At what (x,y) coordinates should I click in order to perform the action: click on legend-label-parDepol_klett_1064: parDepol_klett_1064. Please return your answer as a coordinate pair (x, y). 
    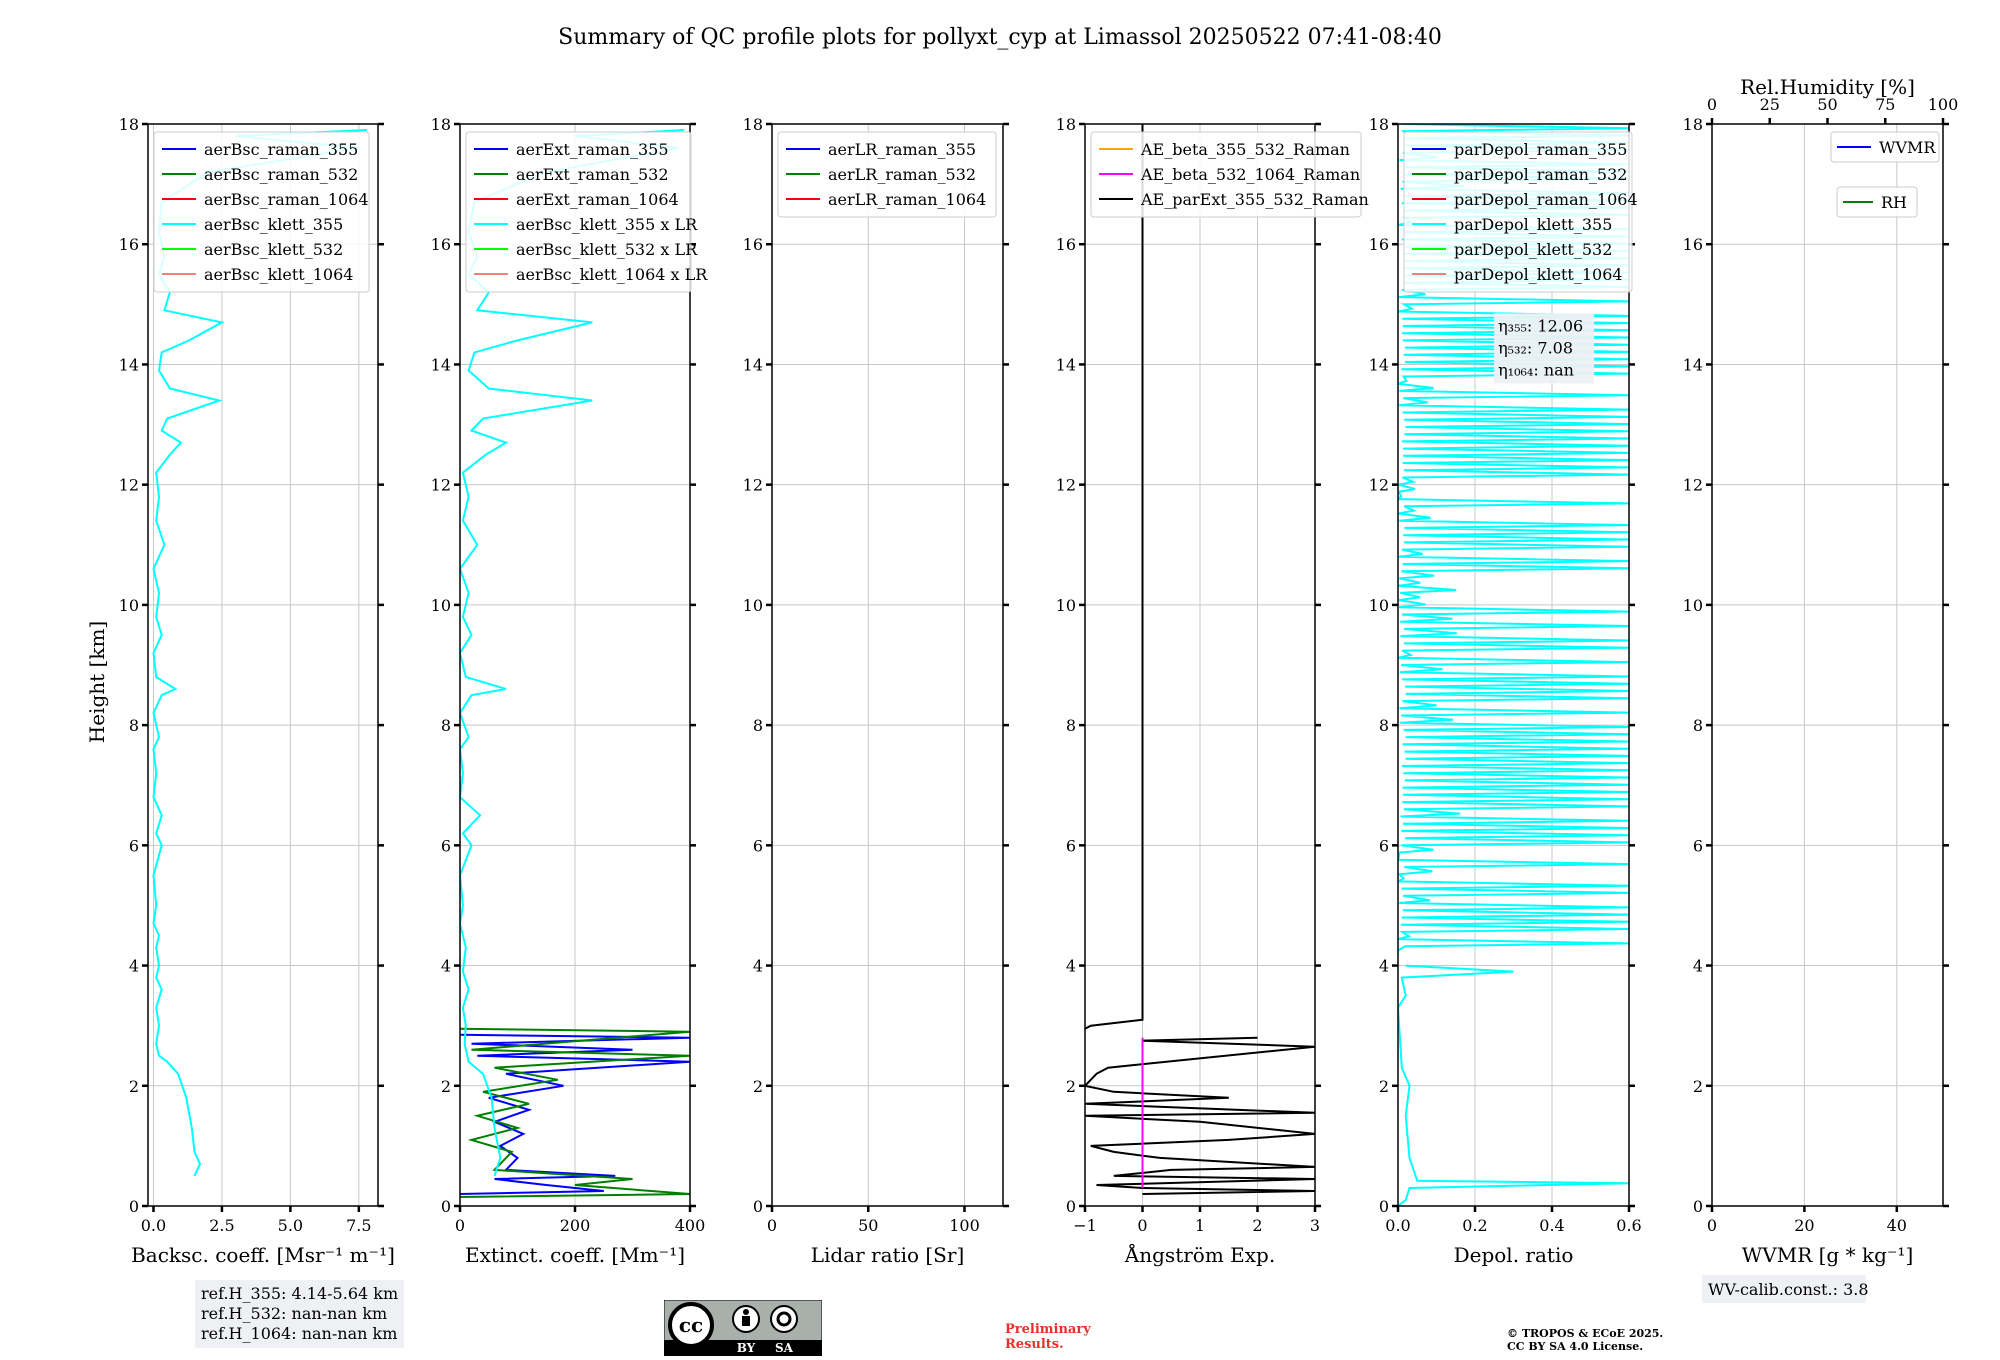
    Looking at the image, I should click on (1538, 274).